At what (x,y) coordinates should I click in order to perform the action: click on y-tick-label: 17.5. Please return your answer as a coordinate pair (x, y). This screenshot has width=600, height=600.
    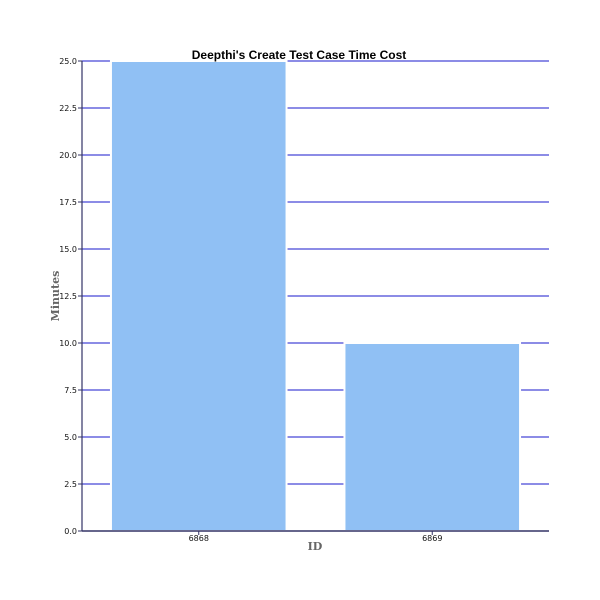
    Looking at the image, I should click on (68, 202).